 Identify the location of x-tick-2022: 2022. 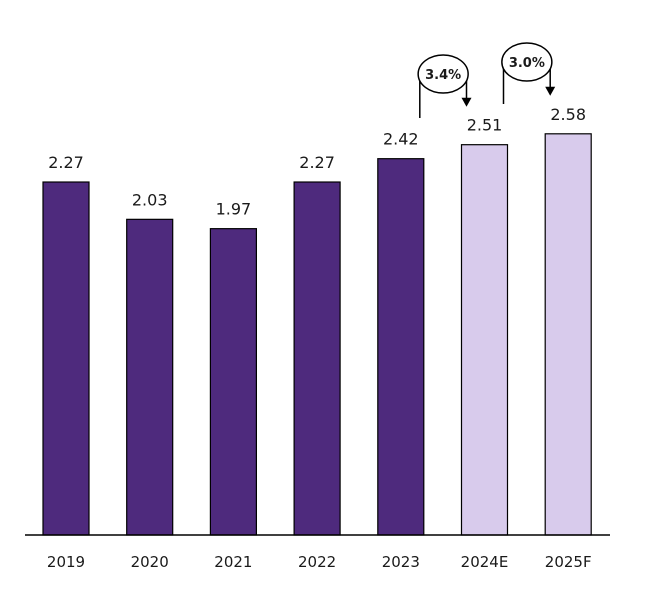
(317, 562).